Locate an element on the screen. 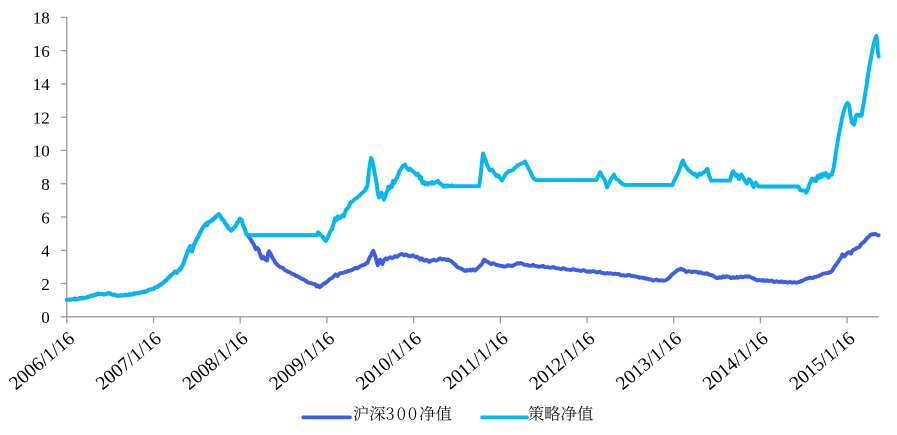 The image size is (897, 435). svg-text: 2 is located at coordinates (45, 284).